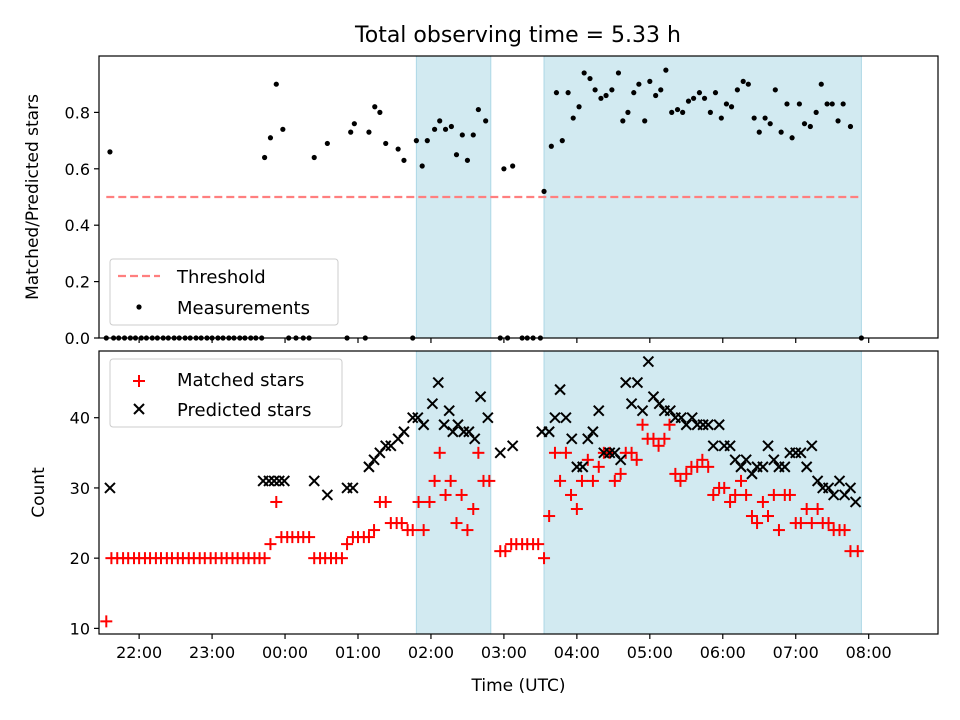  I want to click on ratio-y-axis-label: Matched/Predicted stars, so click(33, 197).